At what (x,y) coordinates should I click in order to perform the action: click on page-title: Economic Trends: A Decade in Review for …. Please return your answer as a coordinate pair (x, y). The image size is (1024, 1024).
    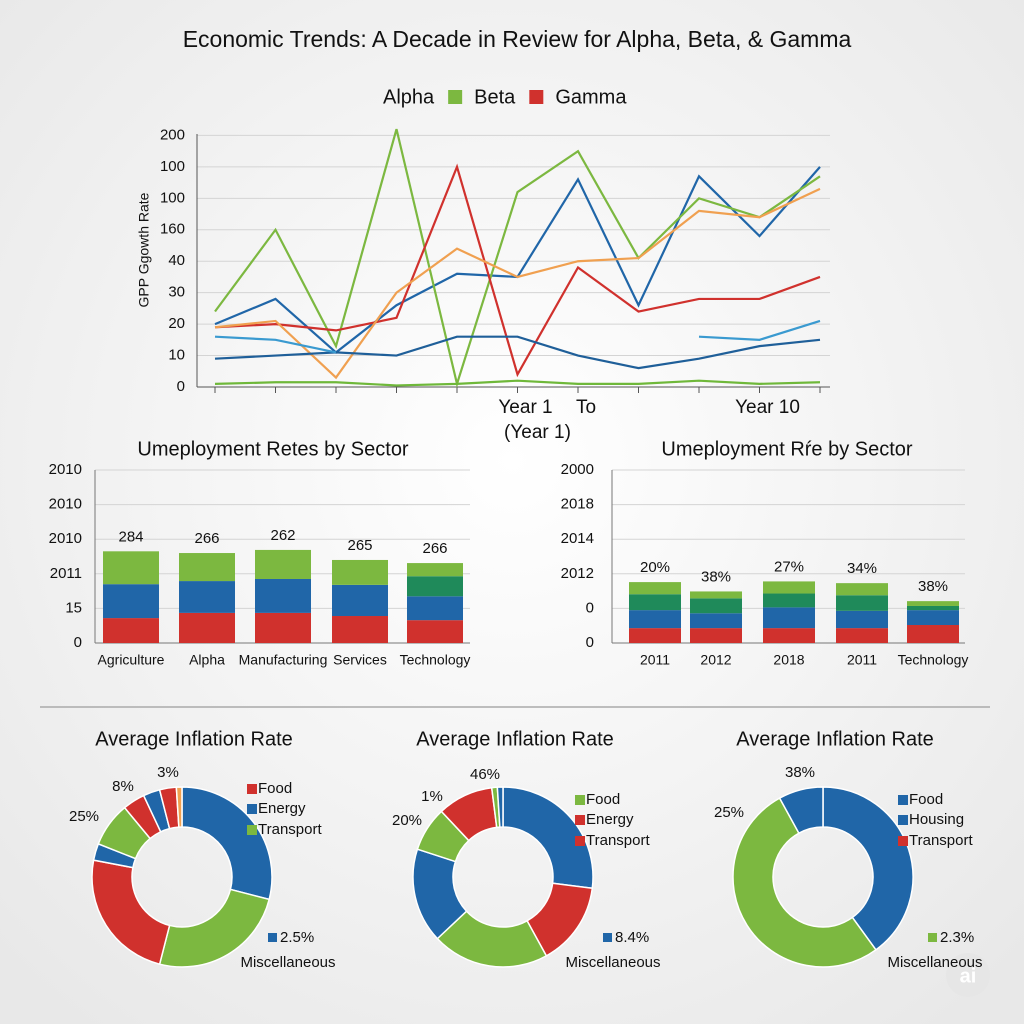
    Looking at the image, I should click on (517, 39).